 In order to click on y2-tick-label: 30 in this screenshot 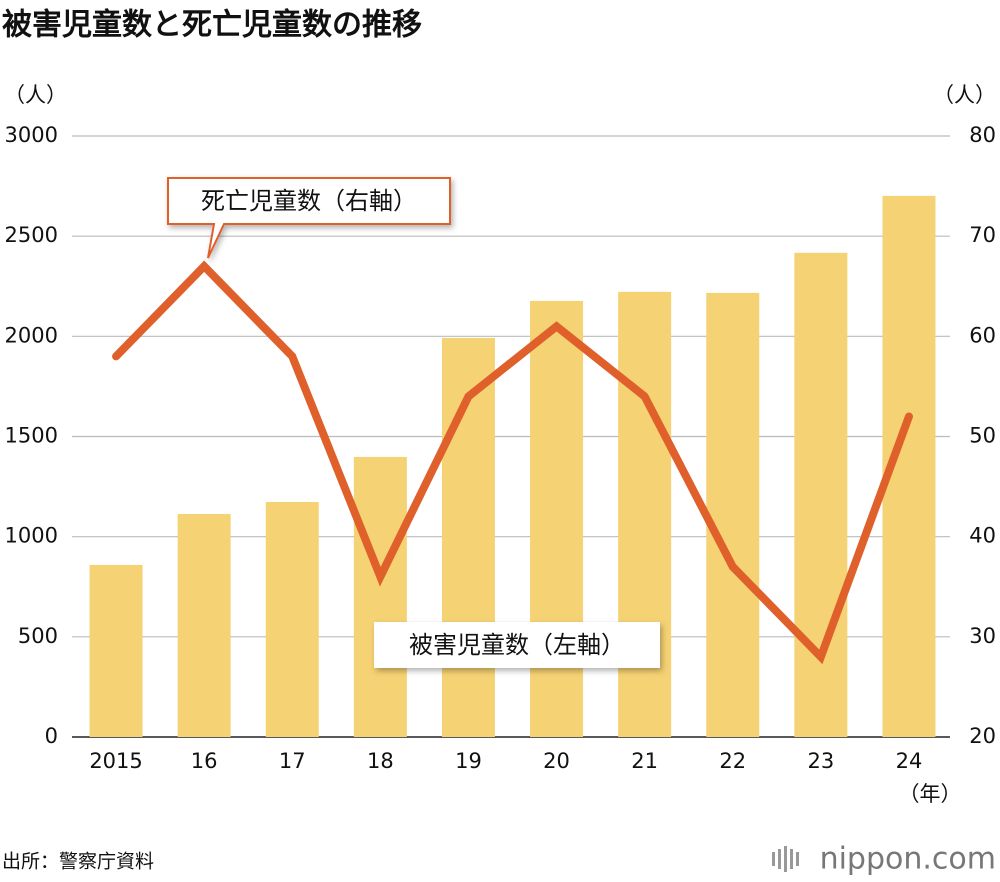, I will do `click(982, 636)`.